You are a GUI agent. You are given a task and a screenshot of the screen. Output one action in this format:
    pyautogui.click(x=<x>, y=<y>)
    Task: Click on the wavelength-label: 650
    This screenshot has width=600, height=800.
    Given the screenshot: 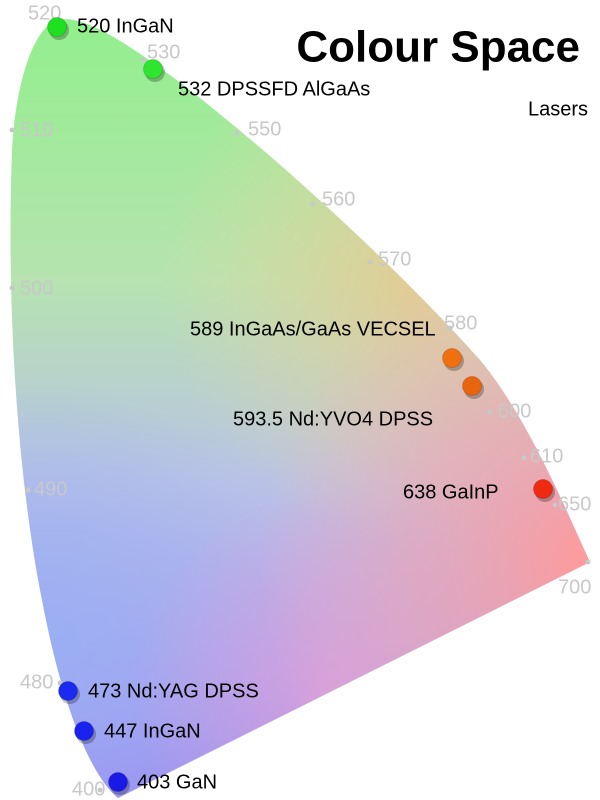 What is the action you would take?
    pyautogui.click(x=574, y=504)
    